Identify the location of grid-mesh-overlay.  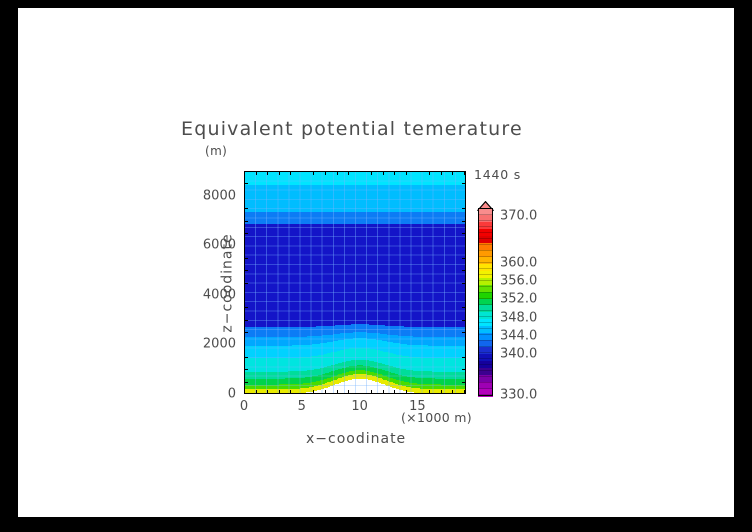
(355, 282).